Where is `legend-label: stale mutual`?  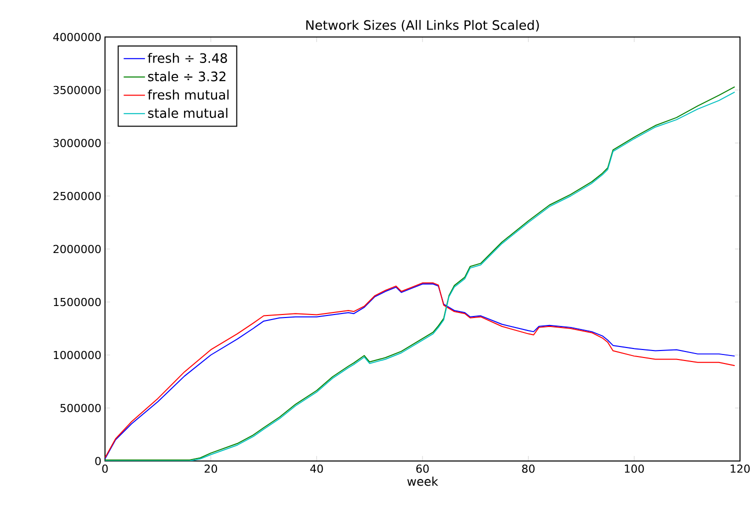 legend-label: stale mutual is located at coordinates (188, 113).